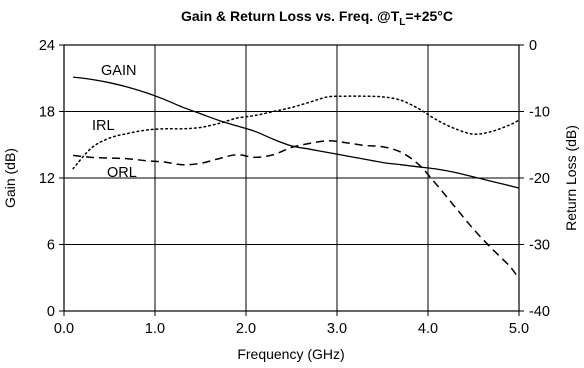 The image size is (584, 368). Describe the element at coordinates (428, 329) in the screenshot. I see `x-tick-label: 4.0` at that location.